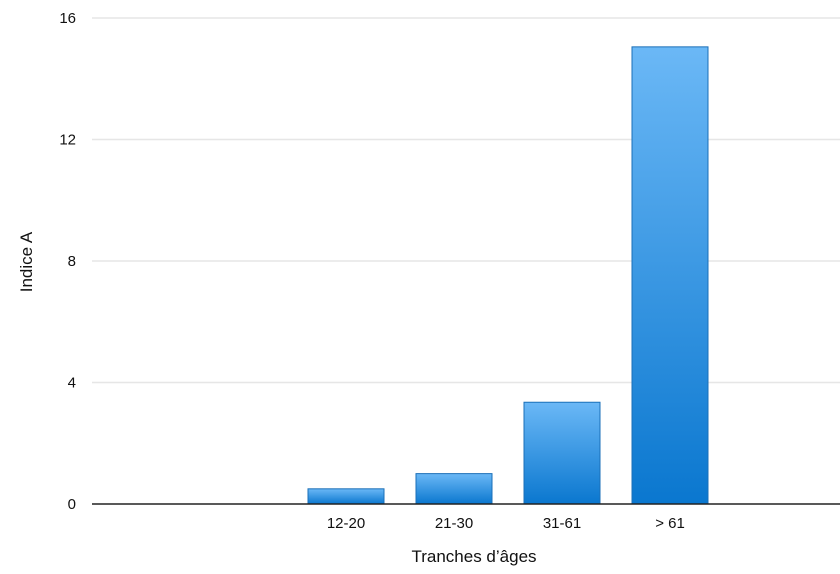  Describe the element at coordinates (506, 523) in the screenshot. I see `x-axis-tick-labels: 12-20 21-30 31-61 > 61` at that location.